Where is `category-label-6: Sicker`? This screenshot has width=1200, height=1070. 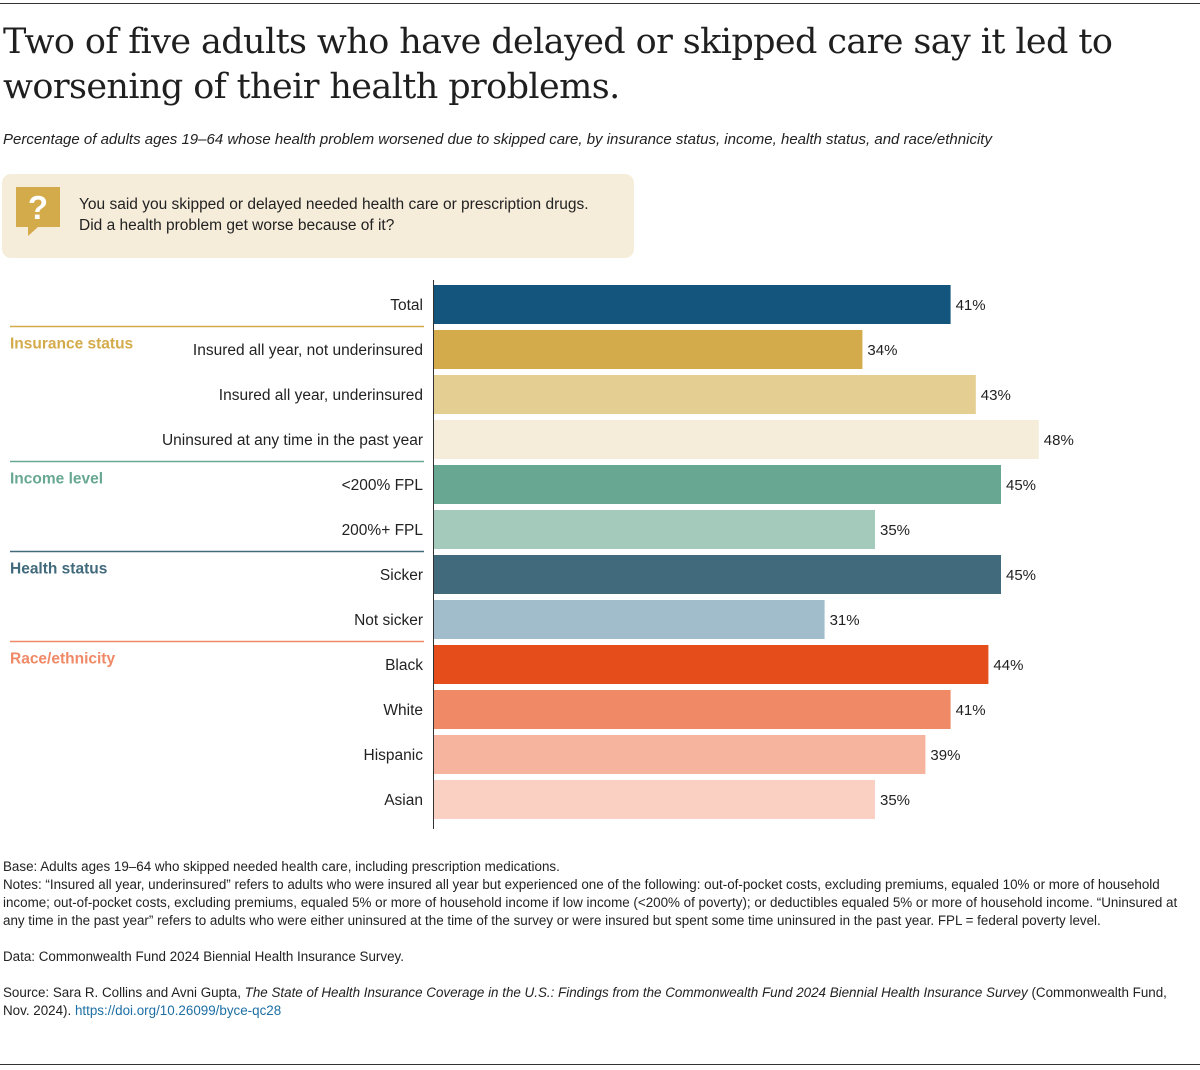
category-label-6: Sicker is located at coordinates (401, 575).